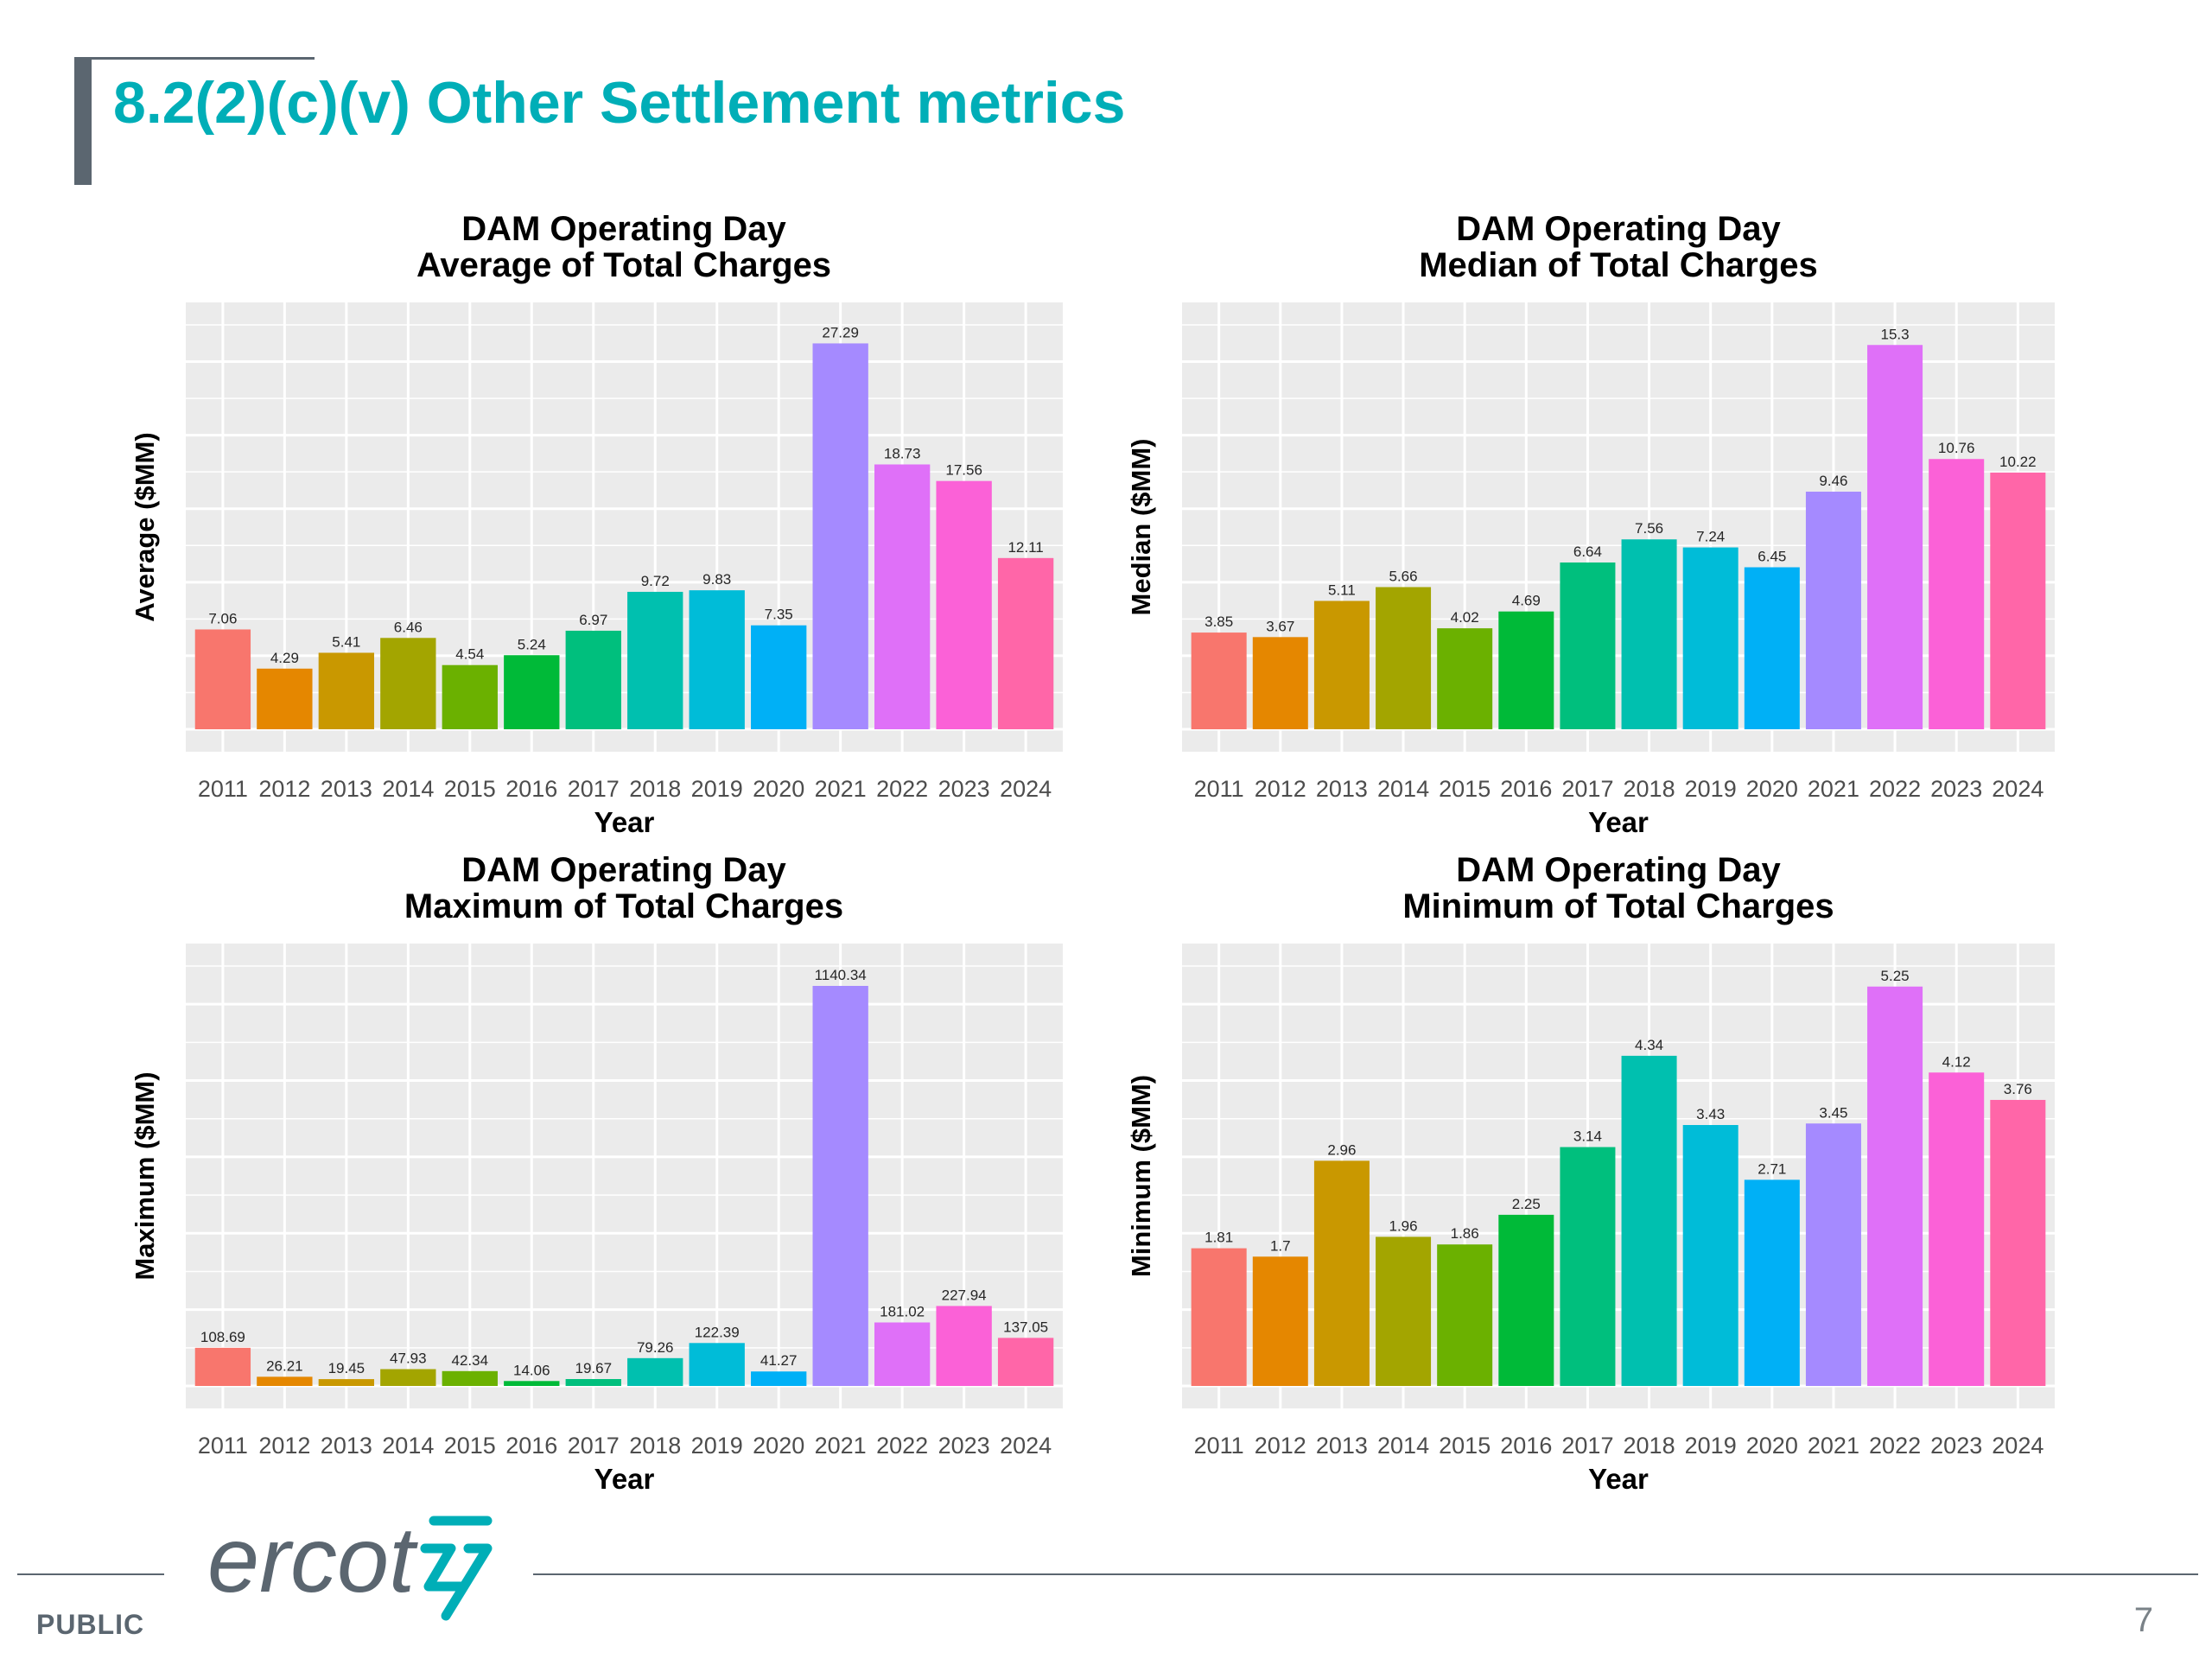 The width and height of the screenshot is (2212, 1659). I want to click on data-label: 4.34, so click(1649, 1045).